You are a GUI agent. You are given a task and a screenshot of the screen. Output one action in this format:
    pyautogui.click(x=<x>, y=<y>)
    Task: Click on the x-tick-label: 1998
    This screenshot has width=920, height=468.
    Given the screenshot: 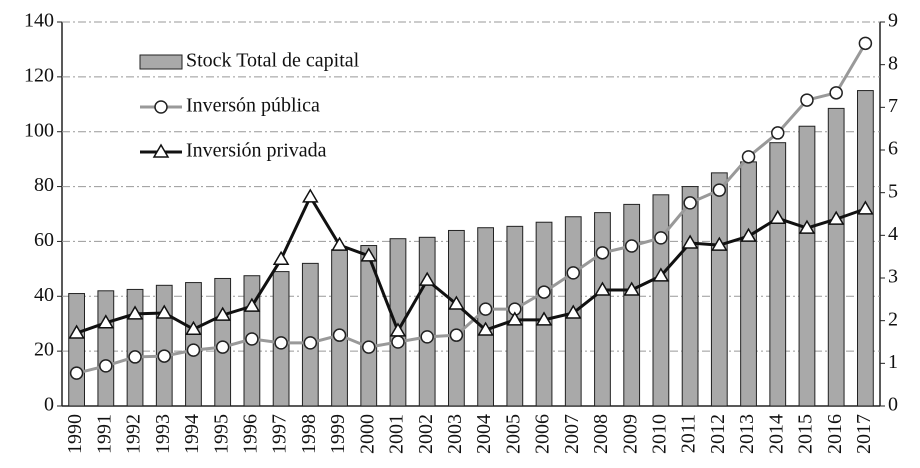 What is the action you would take?
    pyautogui.click(x=309, y=434)
    